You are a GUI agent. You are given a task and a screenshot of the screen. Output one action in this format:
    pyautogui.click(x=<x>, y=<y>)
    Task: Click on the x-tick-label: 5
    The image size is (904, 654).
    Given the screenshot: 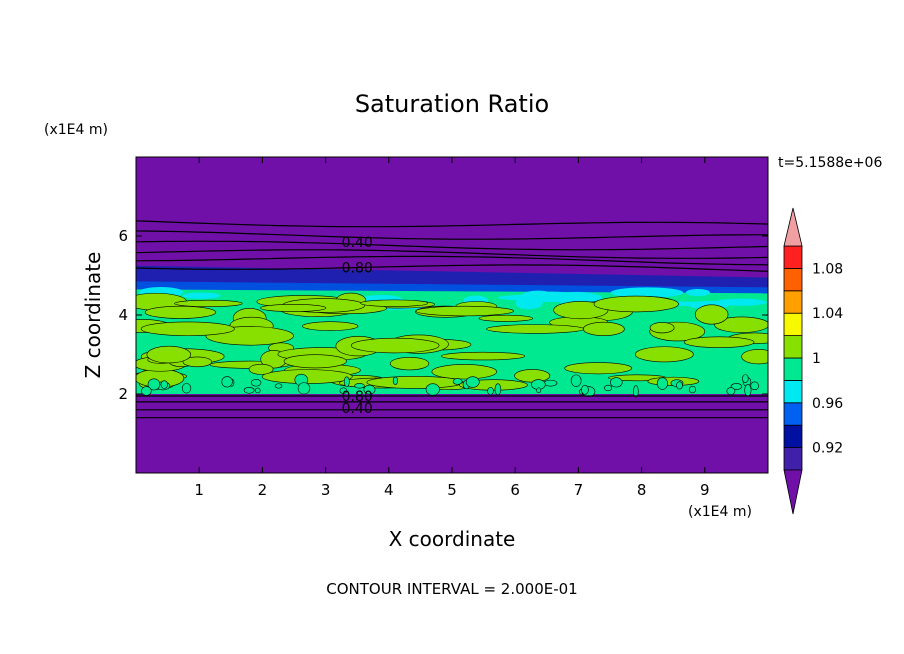 What is the action you would take?
    pyautogui.click(x=452, y=490)
    